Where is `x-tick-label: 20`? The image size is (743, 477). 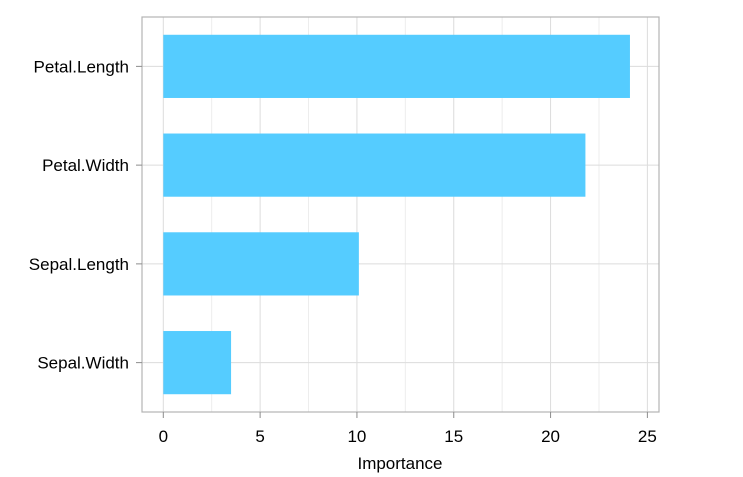 x-tick-label: 20 is located at coordinates (550, 436).